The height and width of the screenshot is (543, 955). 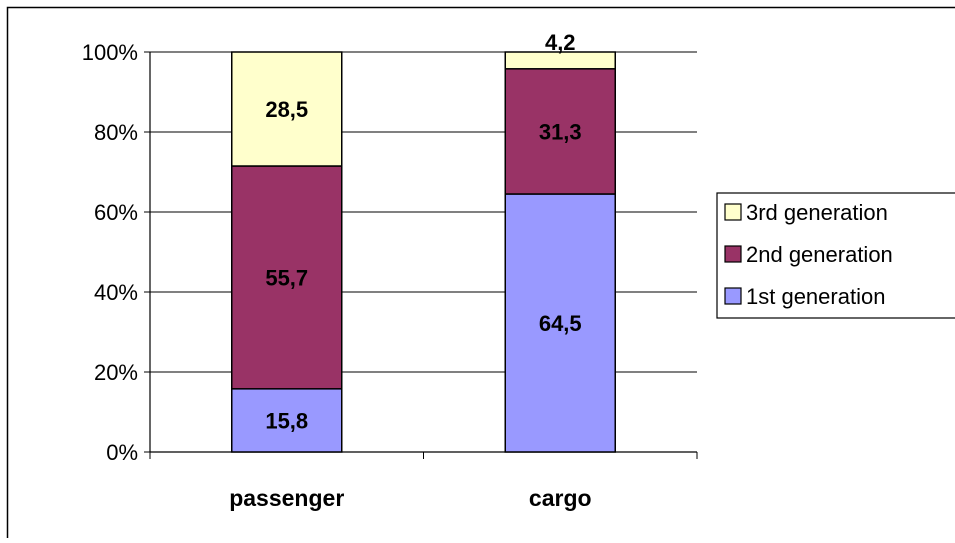 What do you see at coordinates (116, 372) in the screenshot?
I see `y-tick-label: 20%` at bounding box center [116, 372].